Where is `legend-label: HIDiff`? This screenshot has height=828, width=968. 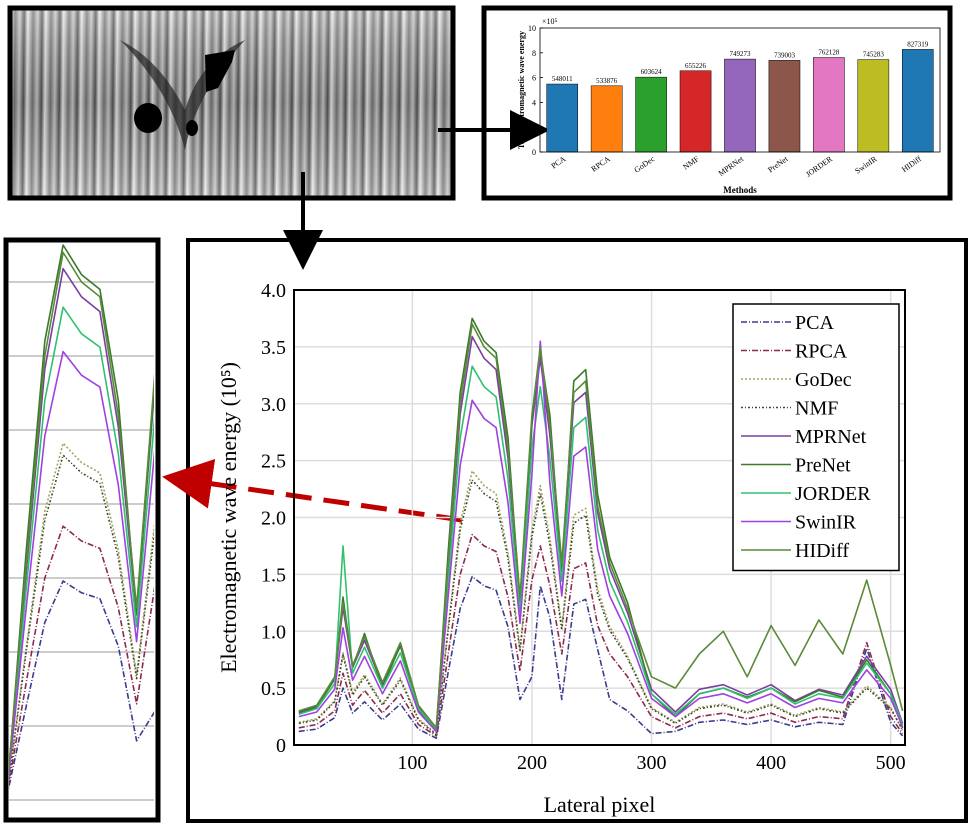 legend-label: HIDiff is located at coordinates (822, 551).